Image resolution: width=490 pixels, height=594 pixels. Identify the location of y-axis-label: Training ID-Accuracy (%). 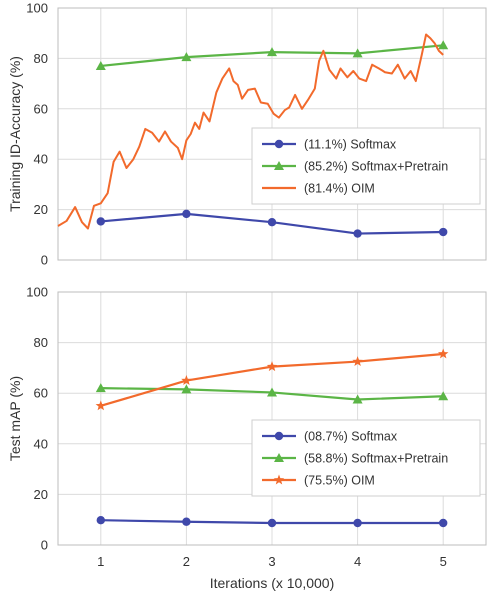
(15, 134).